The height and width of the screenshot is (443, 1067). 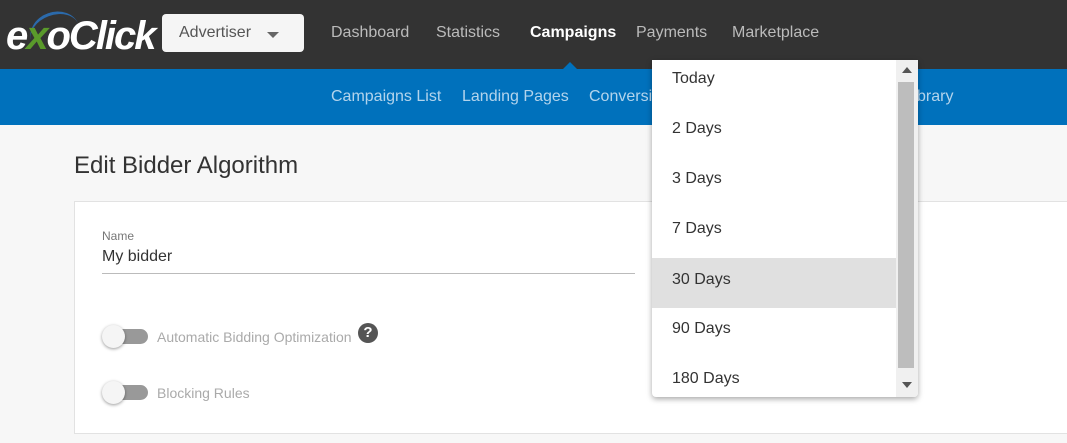 What do you see at coordinates (697, 178) in the screenshot?
I see `option-3-days: 3 Days` at bounding box center [697, 178].